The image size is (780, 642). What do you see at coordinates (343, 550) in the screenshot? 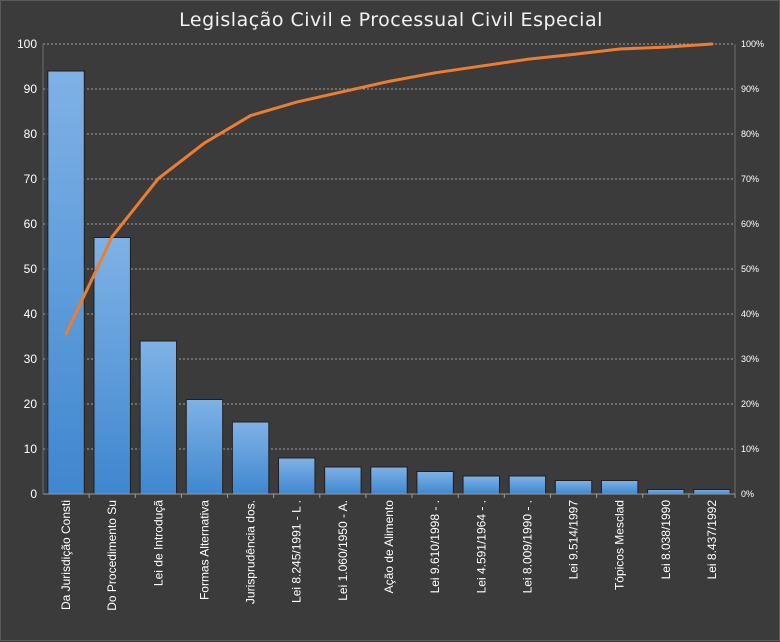
I see `x-tick-label: Lei 1.060/1950 - A.` at bounding box center [343, 550].